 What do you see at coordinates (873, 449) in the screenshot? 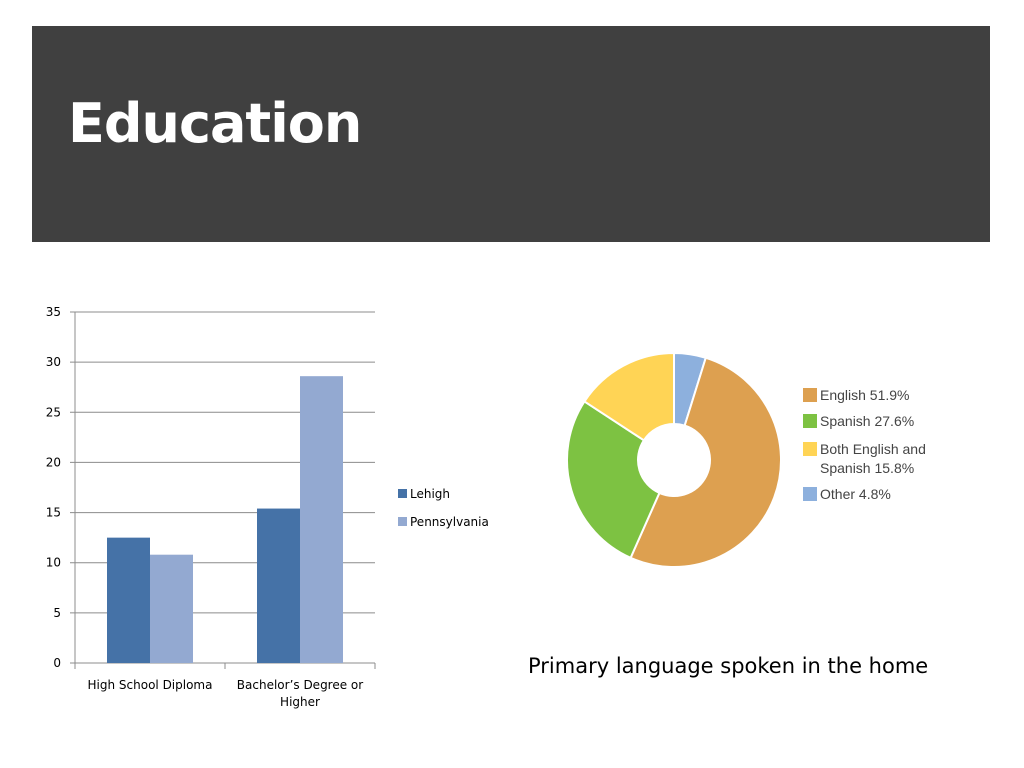
I see `pie-legend-label: Both English and` at bounding box center [873, 449].